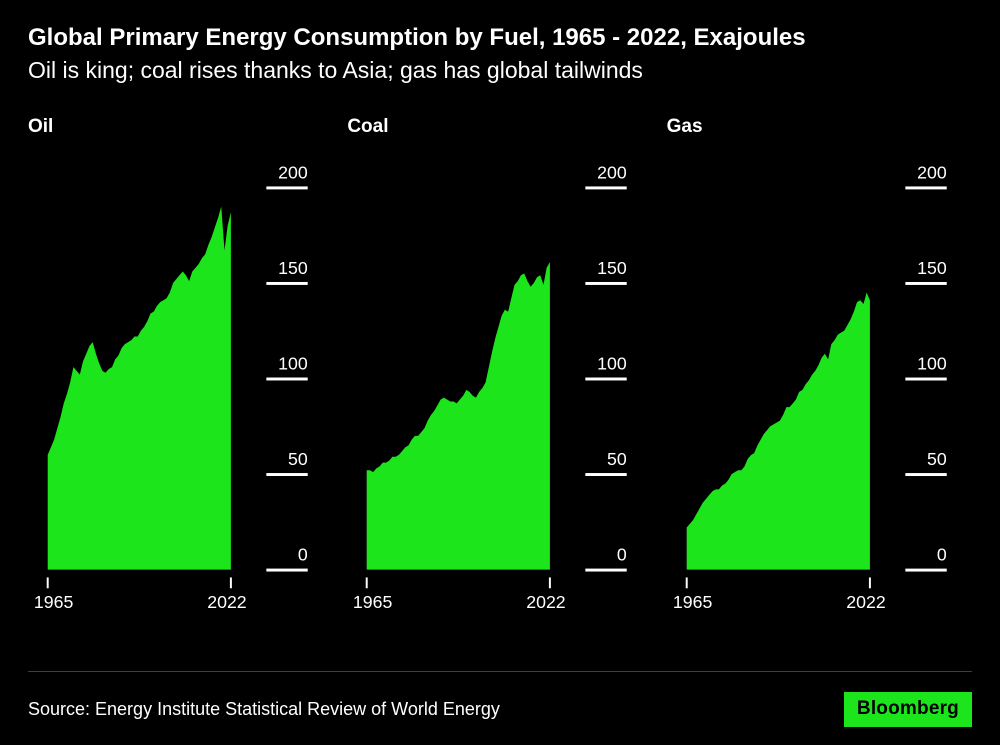 Image resolution: width=1000 pixels, height=745 pixels. Describe the element at coordinates (41, 127) in the screenshot. I see `panel-label-oil: Oil` at that location.